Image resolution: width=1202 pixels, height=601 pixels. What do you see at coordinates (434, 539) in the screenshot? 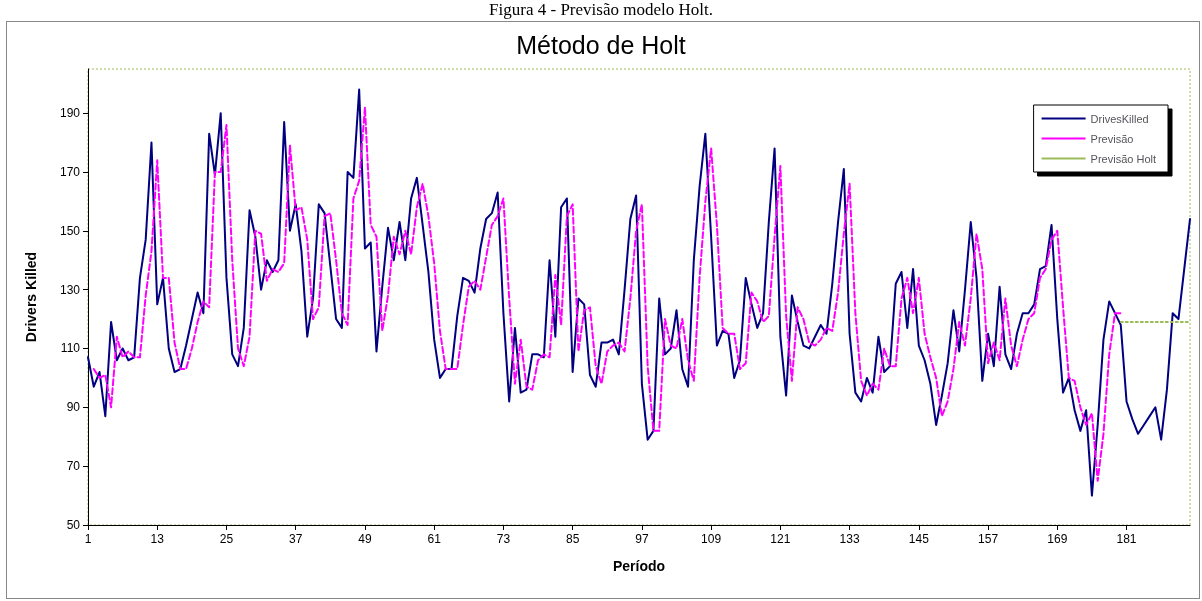
I see `x-tick-label: 61` at bounding box center [434, 539].